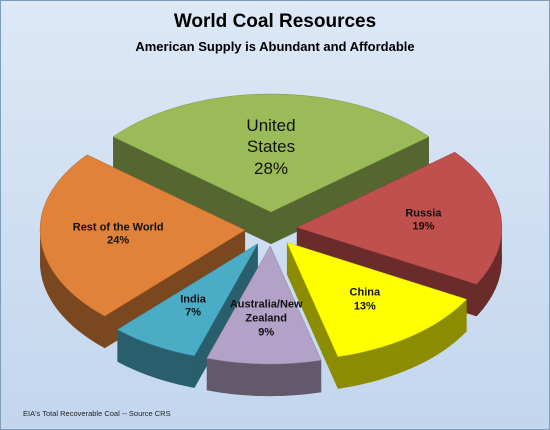  Describe the element at coordinates (193, 298) in the screenshot. I see `category-label: India` at that location.